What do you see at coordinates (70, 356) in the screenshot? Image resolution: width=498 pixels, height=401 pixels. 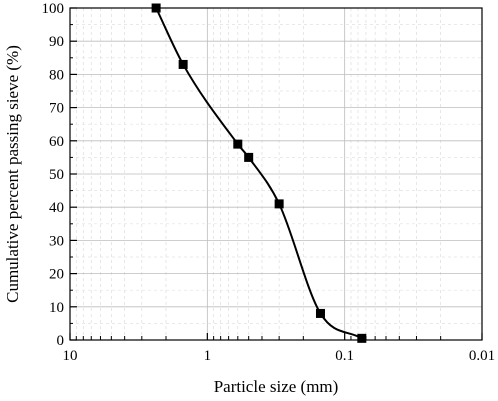 I see `x-tick-label: 10` at bounding box center [70, 356].